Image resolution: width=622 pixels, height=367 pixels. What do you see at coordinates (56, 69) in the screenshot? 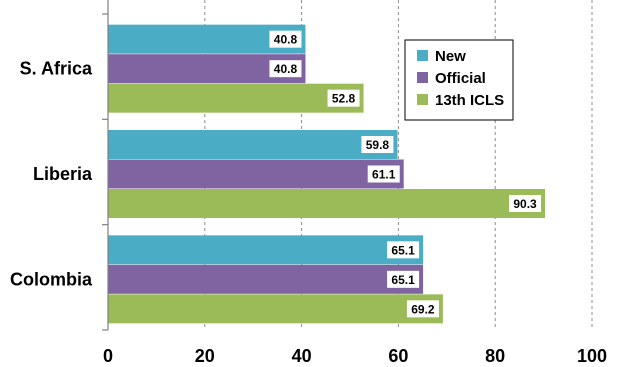
I see `category-label-0: S. Africa` at bounding box center [56, 69].